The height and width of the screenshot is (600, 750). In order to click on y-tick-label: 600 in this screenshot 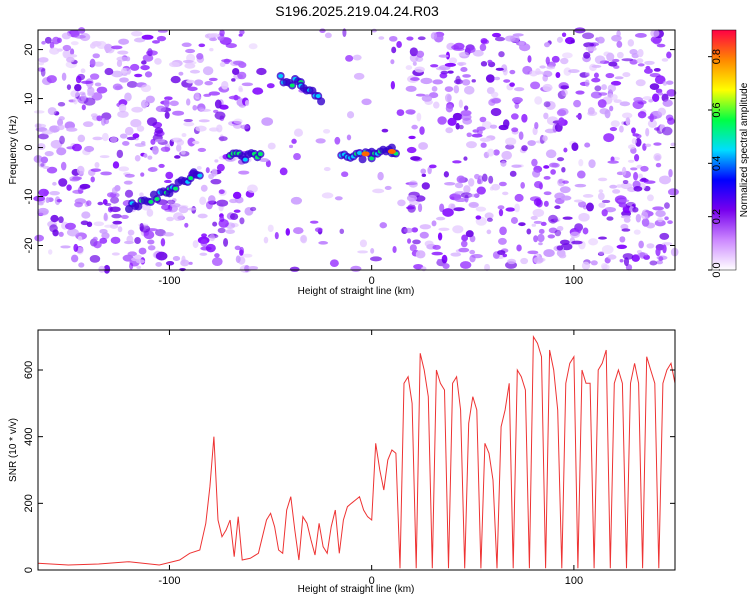, I will do `click(29, 370)`.